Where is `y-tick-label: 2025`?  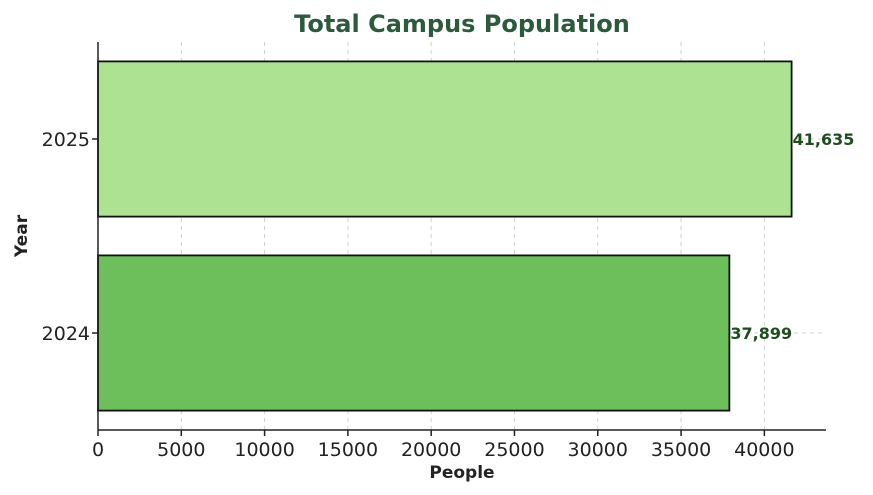 y-tick-label: 2025 is located at coordinates (66, 140).